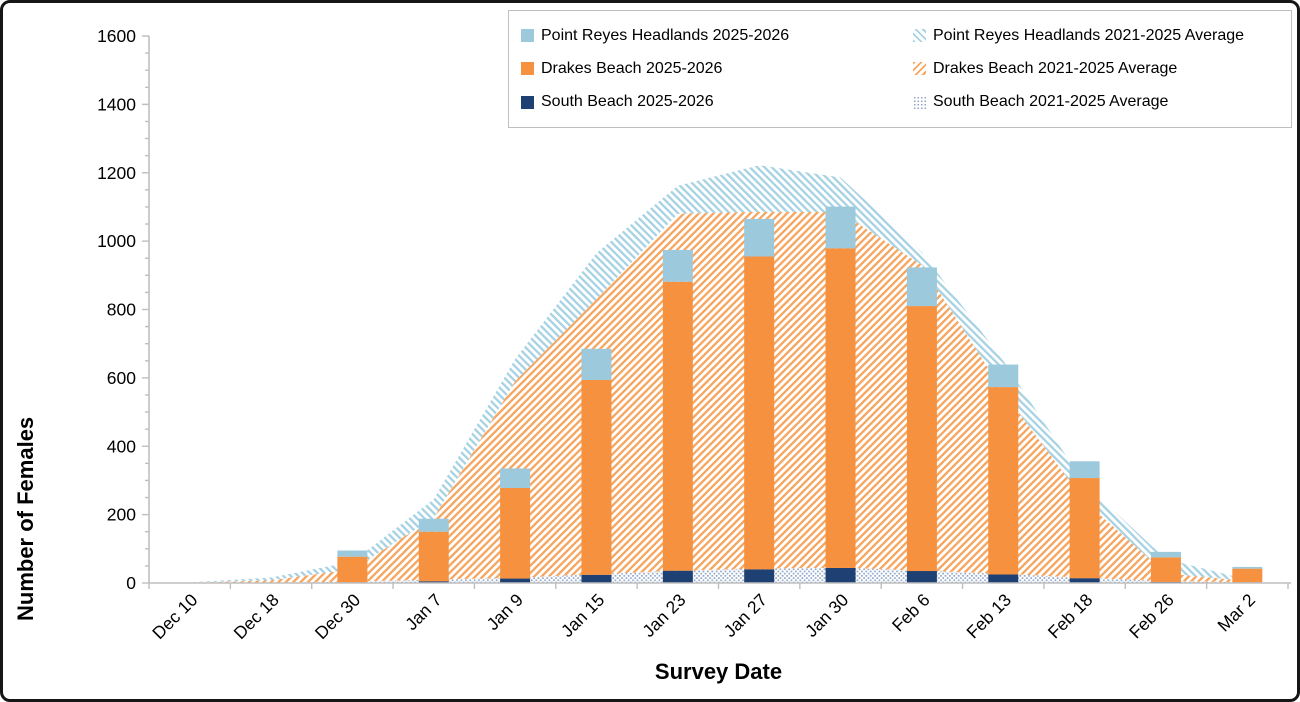  Describe the element at coordinates (1236, 613) in the screenshot. I see `x-tick-label: Mar 2` at that location.